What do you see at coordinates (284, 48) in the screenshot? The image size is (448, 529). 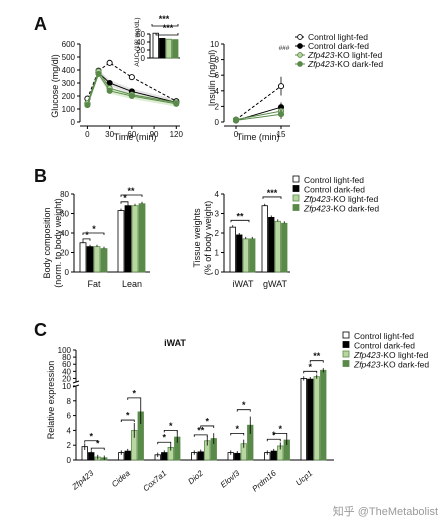 I see `insulin-sig: ###` at bounding box center [284, 48].